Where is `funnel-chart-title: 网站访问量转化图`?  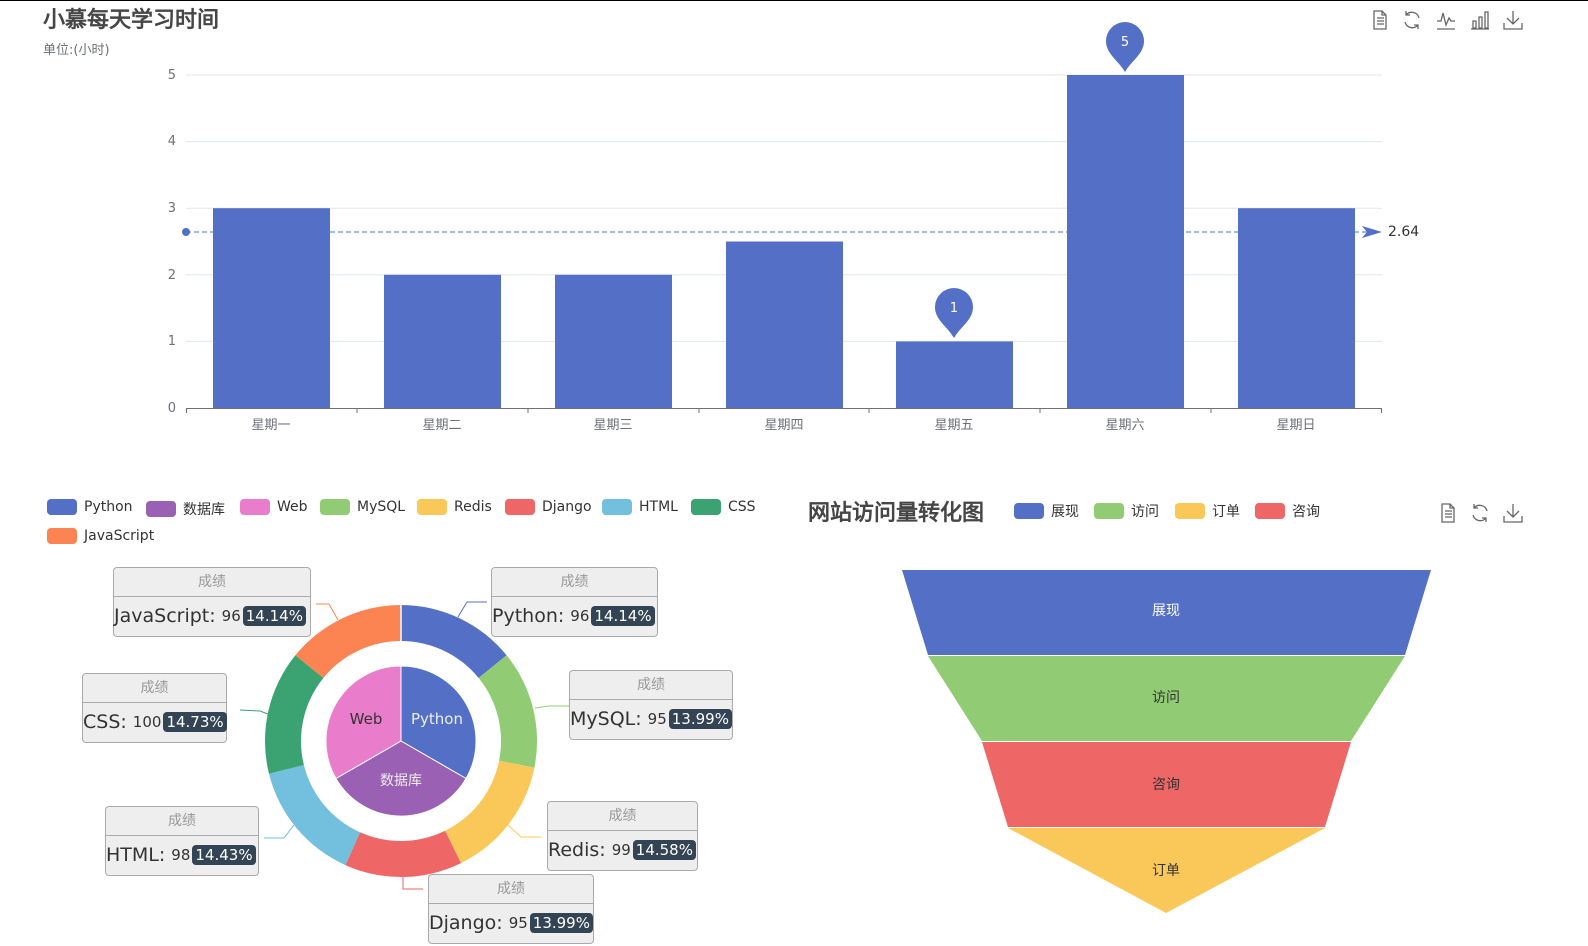 funnel-chart-title: 网站访问量转化图 is located at coordinates (896, 513).